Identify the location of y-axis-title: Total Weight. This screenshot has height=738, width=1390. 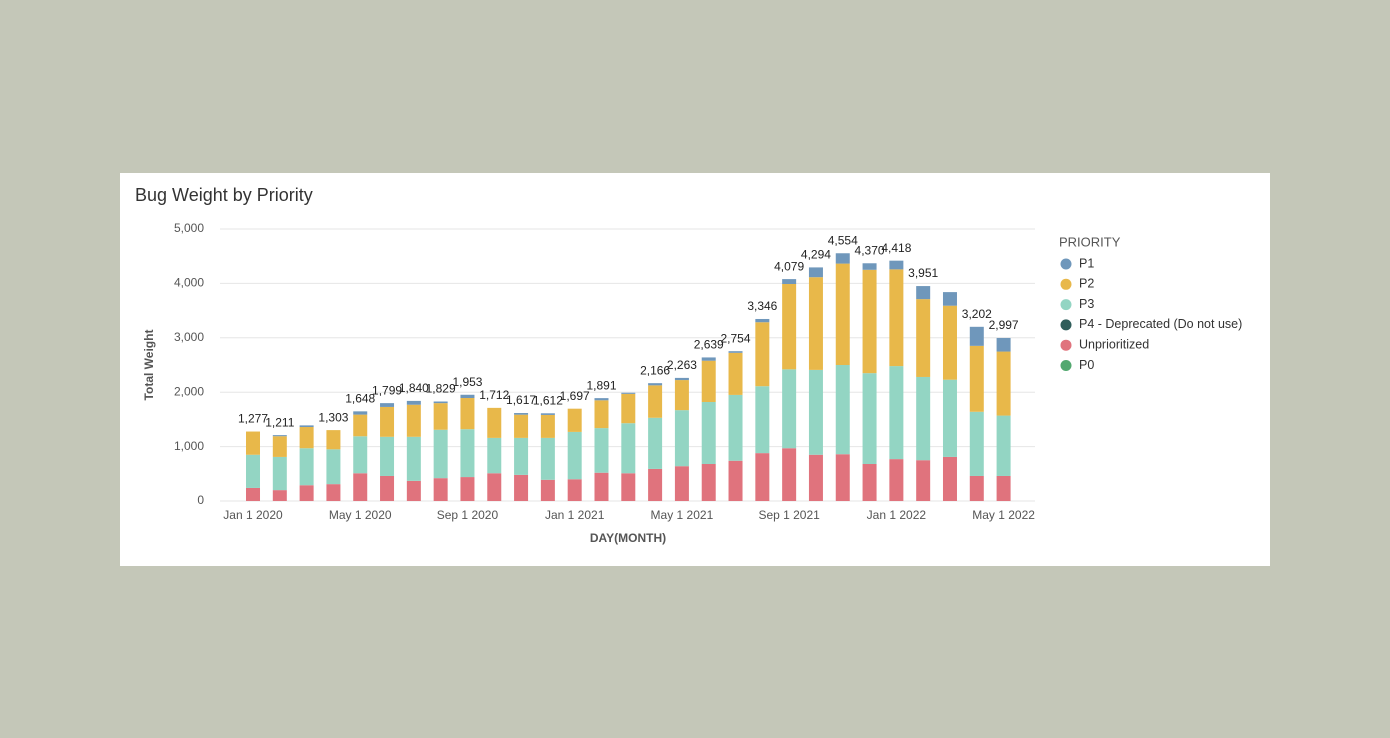
(149, 365).